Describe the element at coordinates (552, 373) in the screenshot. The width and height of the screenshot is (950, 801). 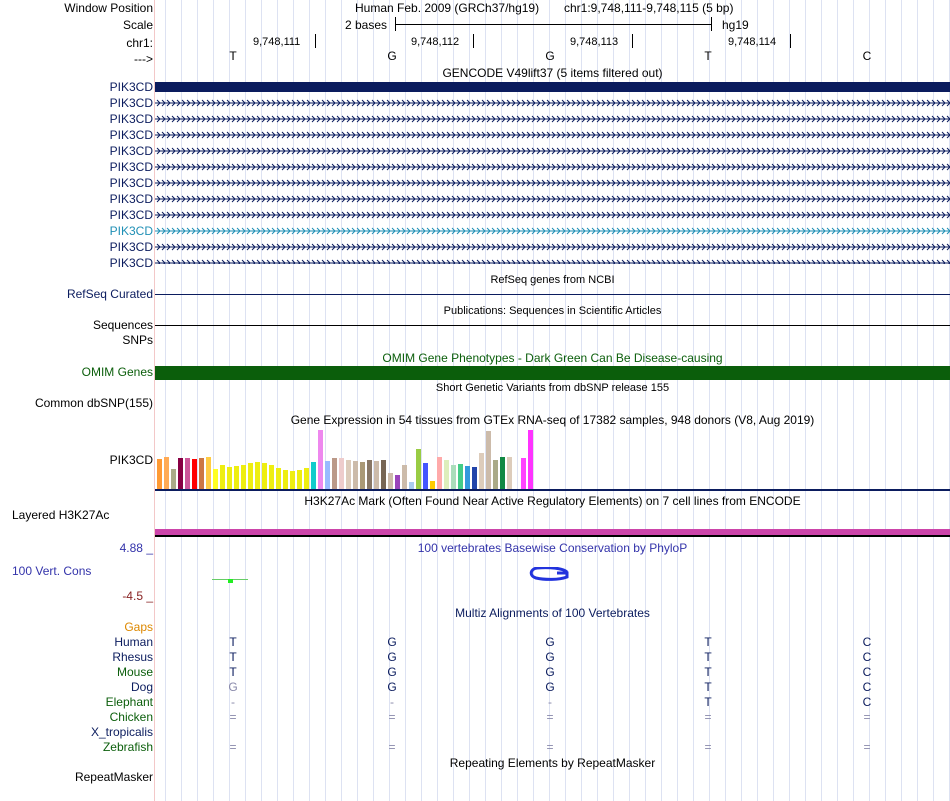
I see `omim-phenotype-bar` at that location.